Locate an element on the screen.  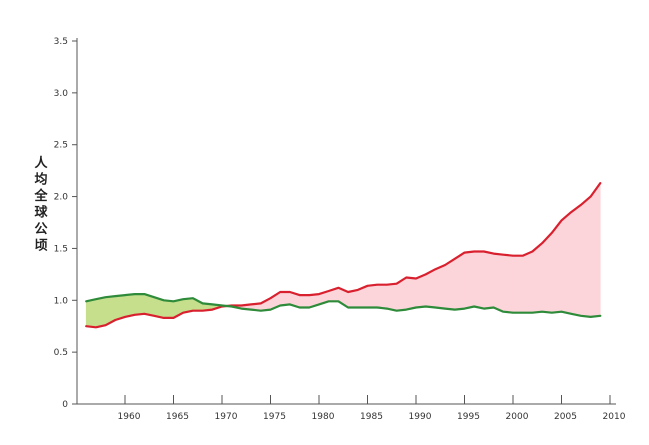
y-axis-label-char: 均 is located at coordinates (40, 180).